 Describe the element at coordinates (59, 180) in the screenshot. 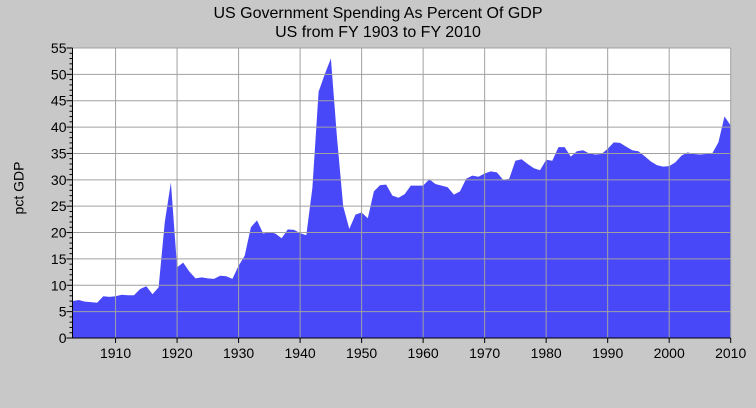

I see `y-tick-label: 30` at that location.